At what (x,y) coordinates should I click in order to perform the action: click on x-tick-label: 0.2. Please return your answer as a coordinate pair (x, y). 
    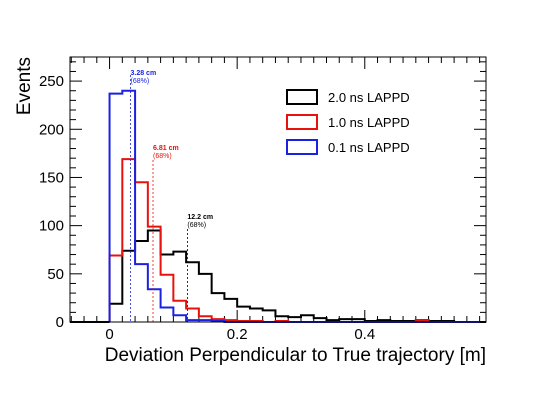
    Looking at the image, I should click on (237, 334).